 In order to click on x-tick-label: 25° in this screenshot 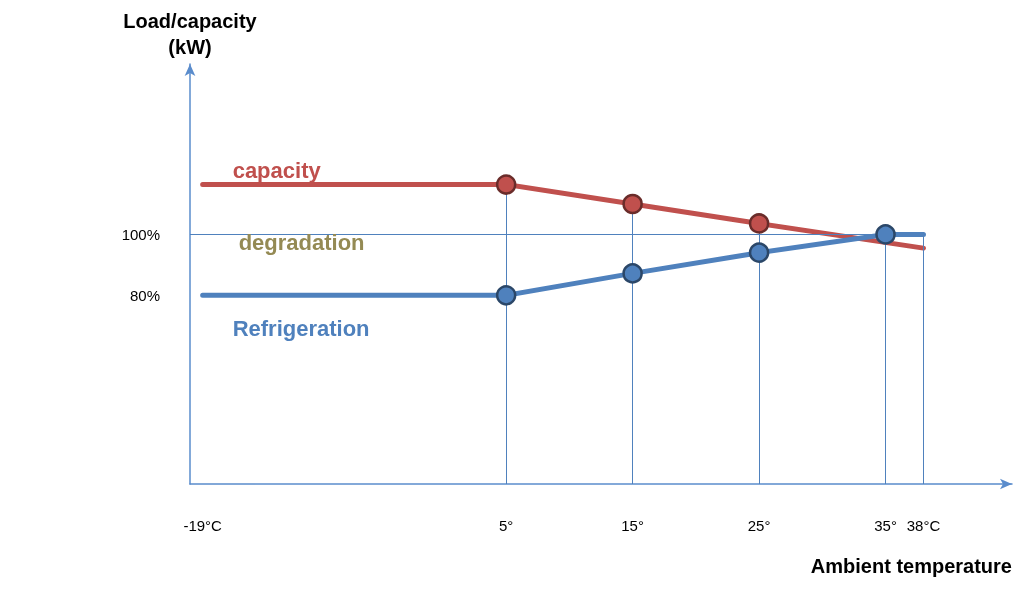, I will do `click(759, 525)`.